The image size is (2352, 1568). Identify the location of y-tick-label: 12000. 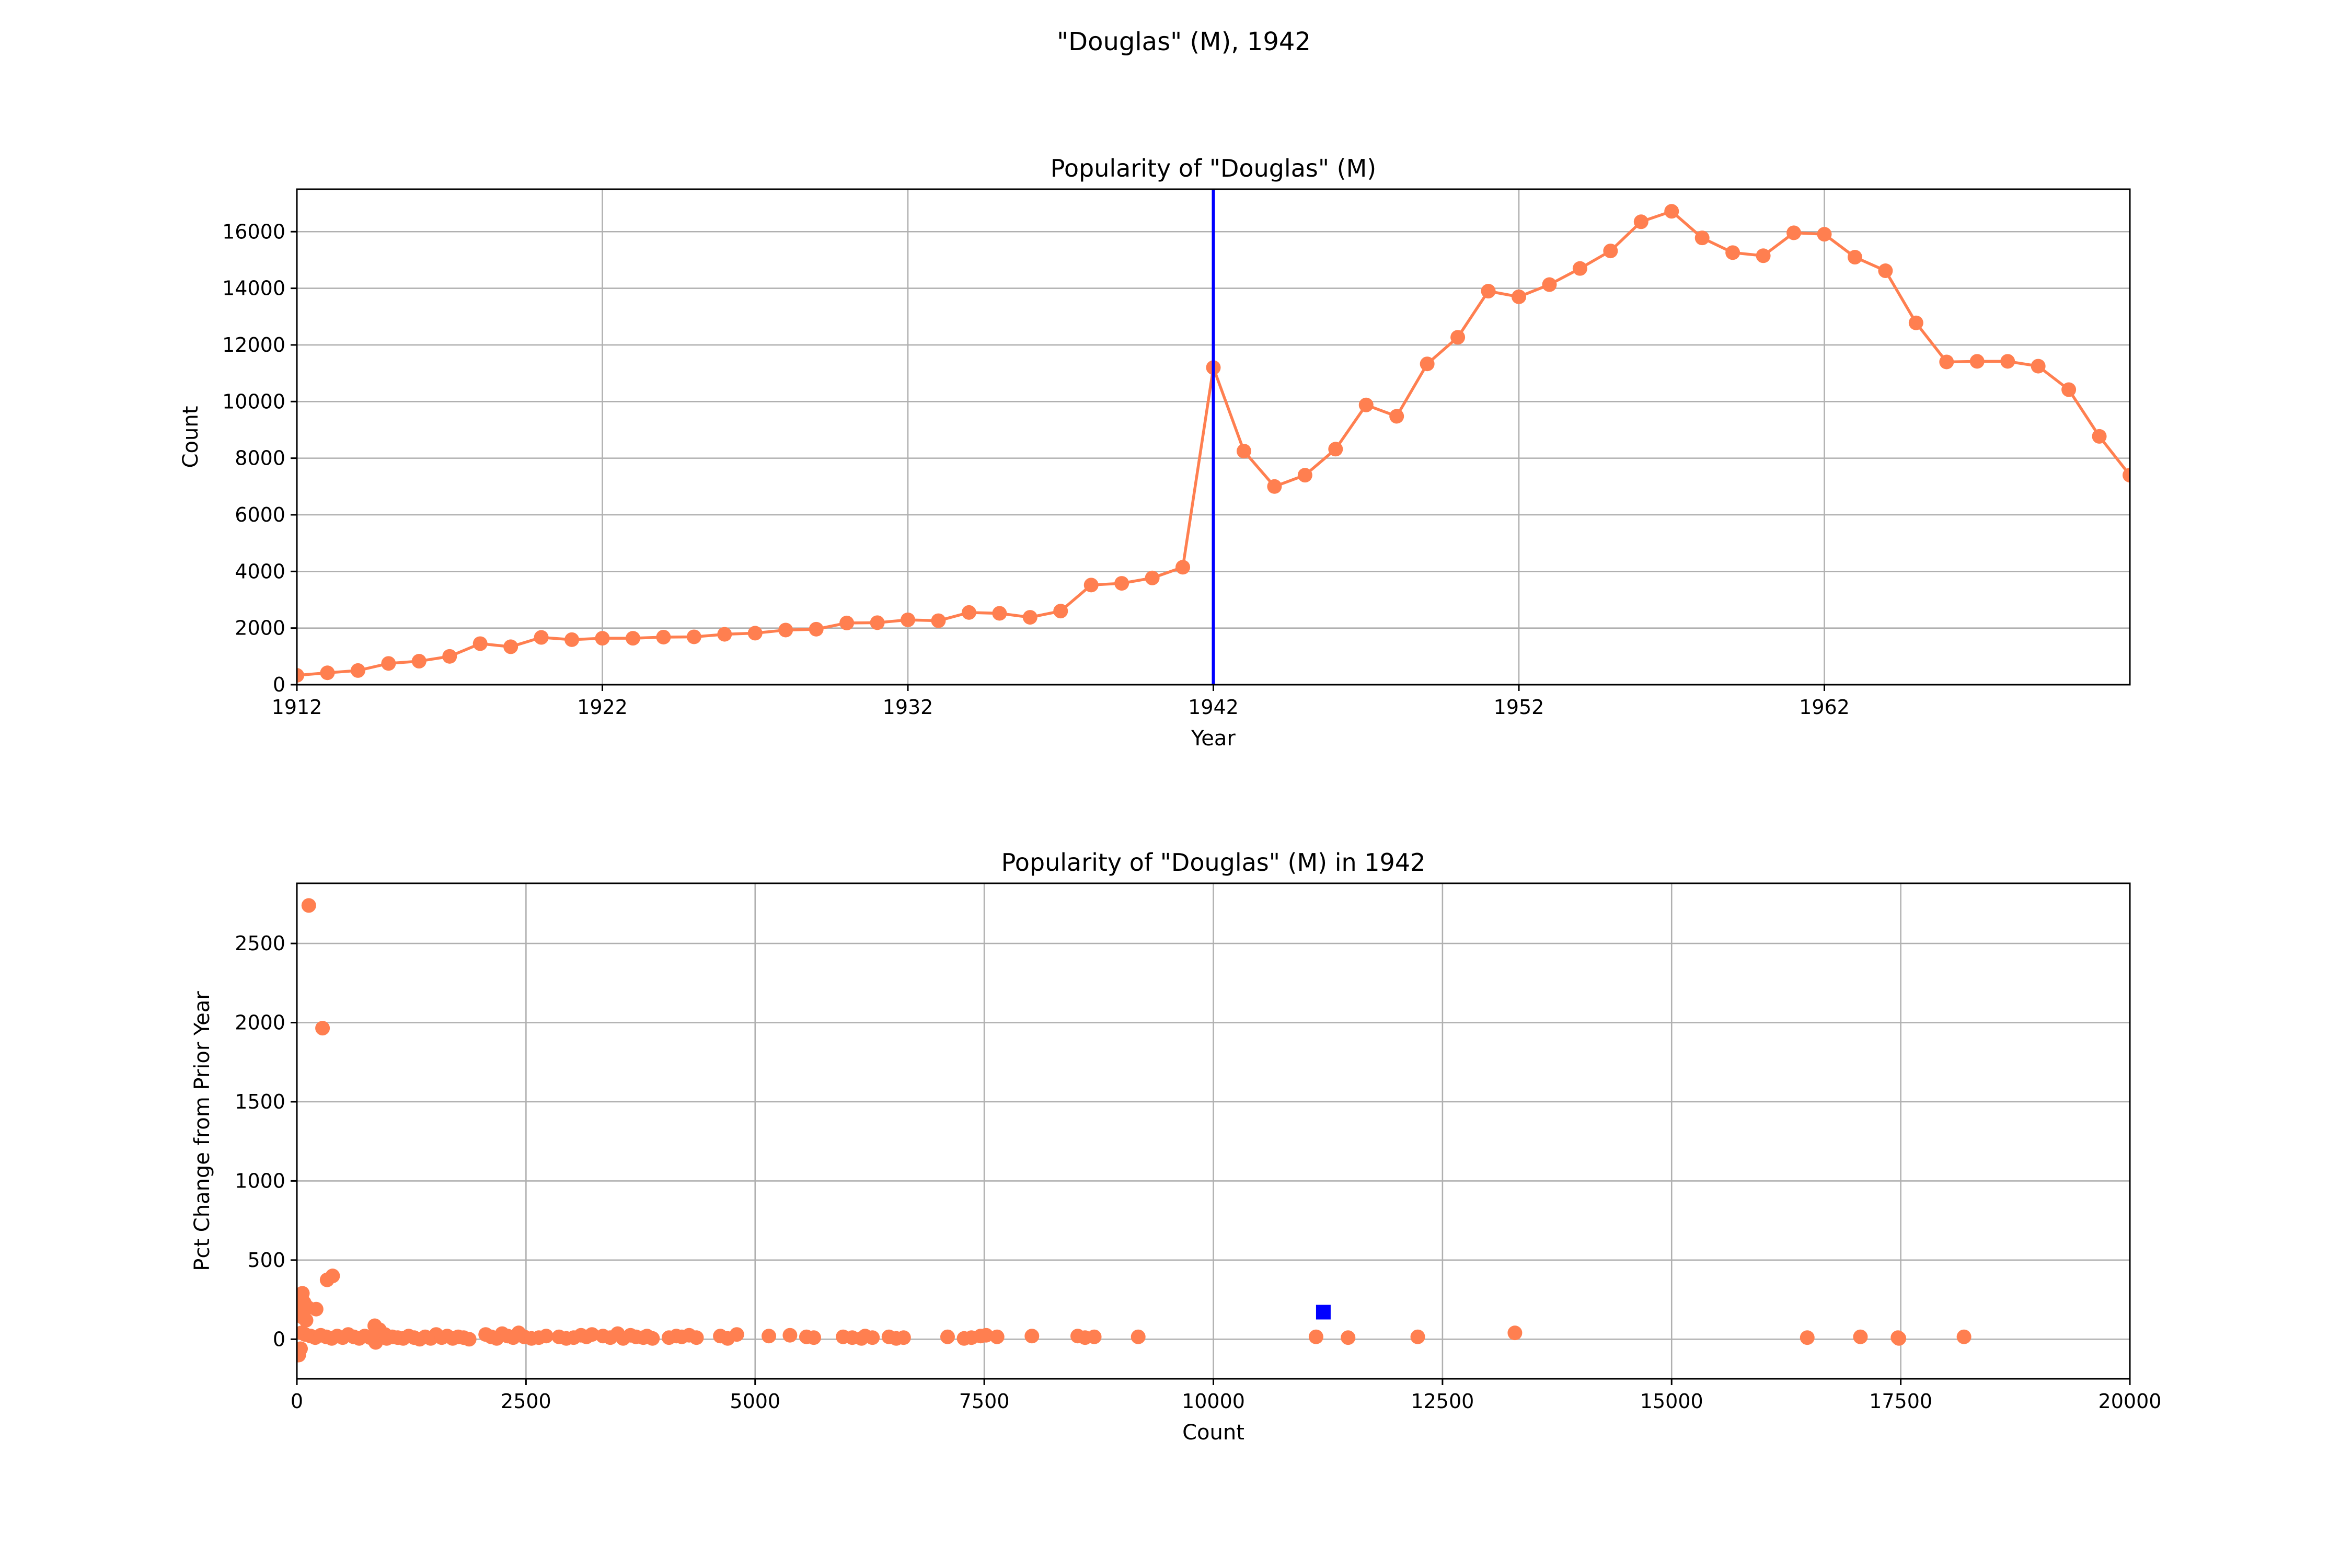
(253, 344).